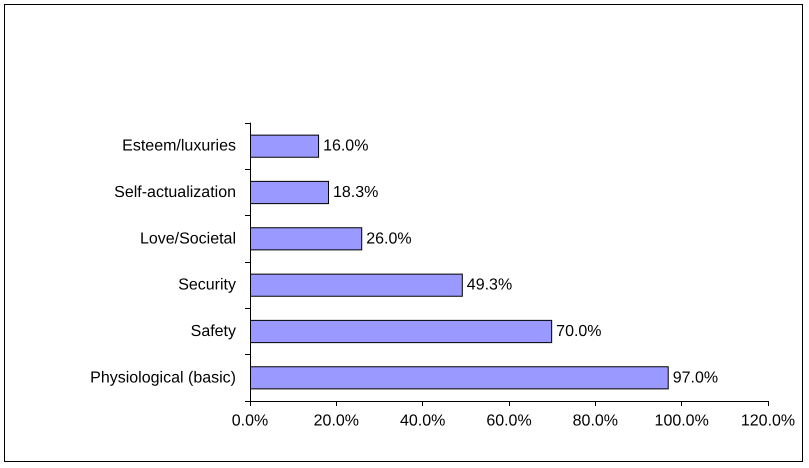  Describe the element at coordinates (768, 421) in the screenshot. I see `x-tick-label: 120.0%` at that location.